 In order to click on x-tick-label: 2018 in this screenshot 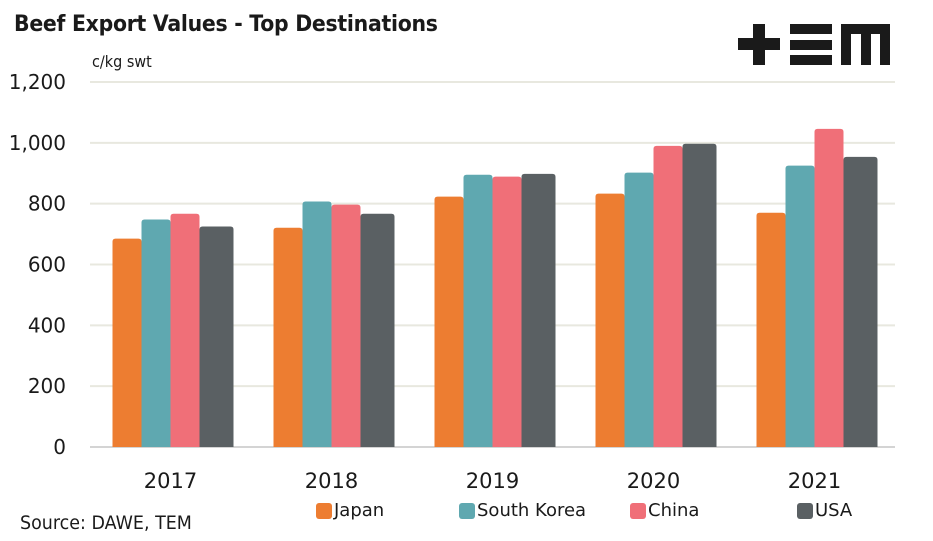, I will do `click(331, 481)`.